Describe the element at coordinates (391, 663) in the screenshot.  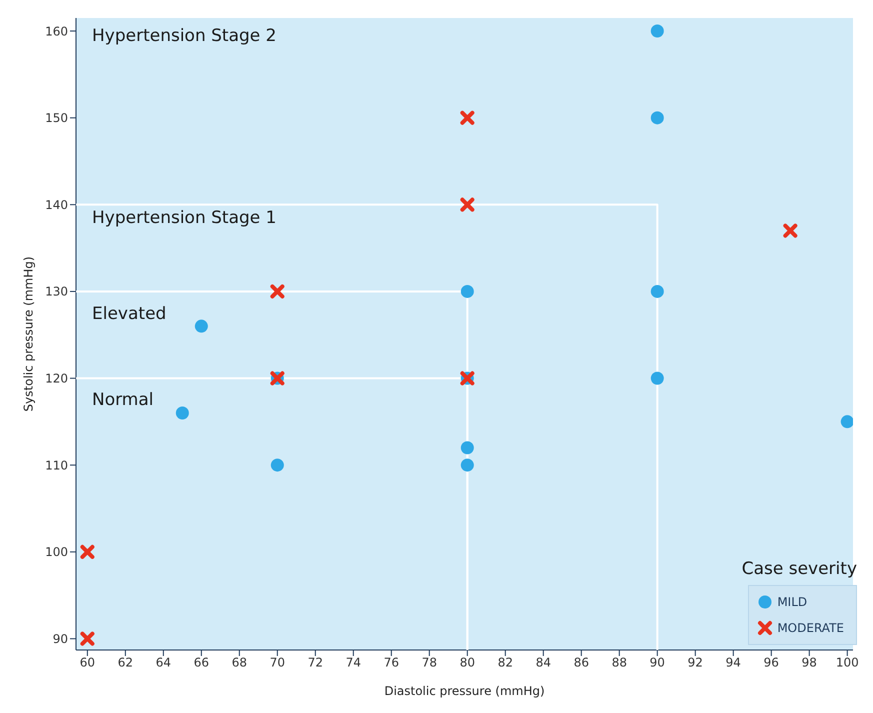
I see `x-tick-label: 76` at that location.